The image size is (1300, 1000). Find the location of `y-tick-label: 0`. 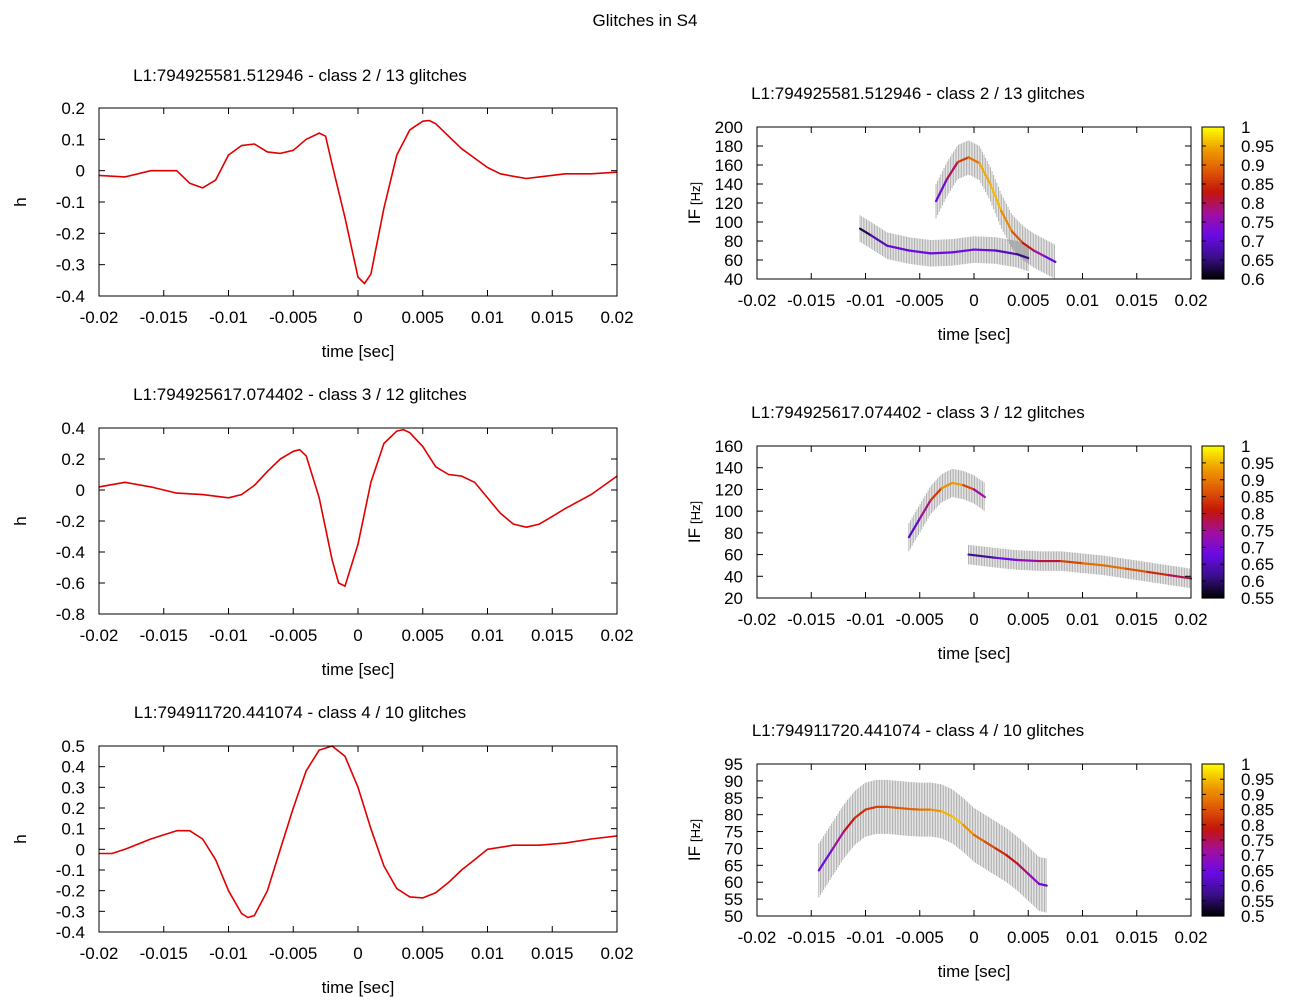

y-tick-label: 0 is located at coordinates (80, 171).